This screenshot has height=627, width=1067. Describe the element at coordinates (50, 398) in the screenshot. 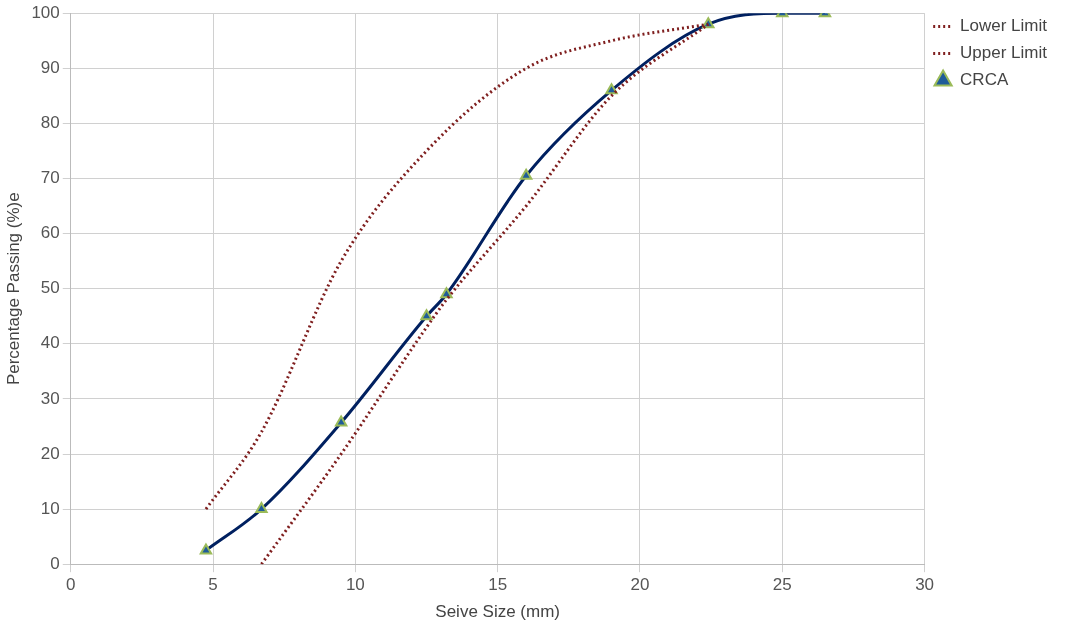

I see `y-tick-label: 30` at that location.